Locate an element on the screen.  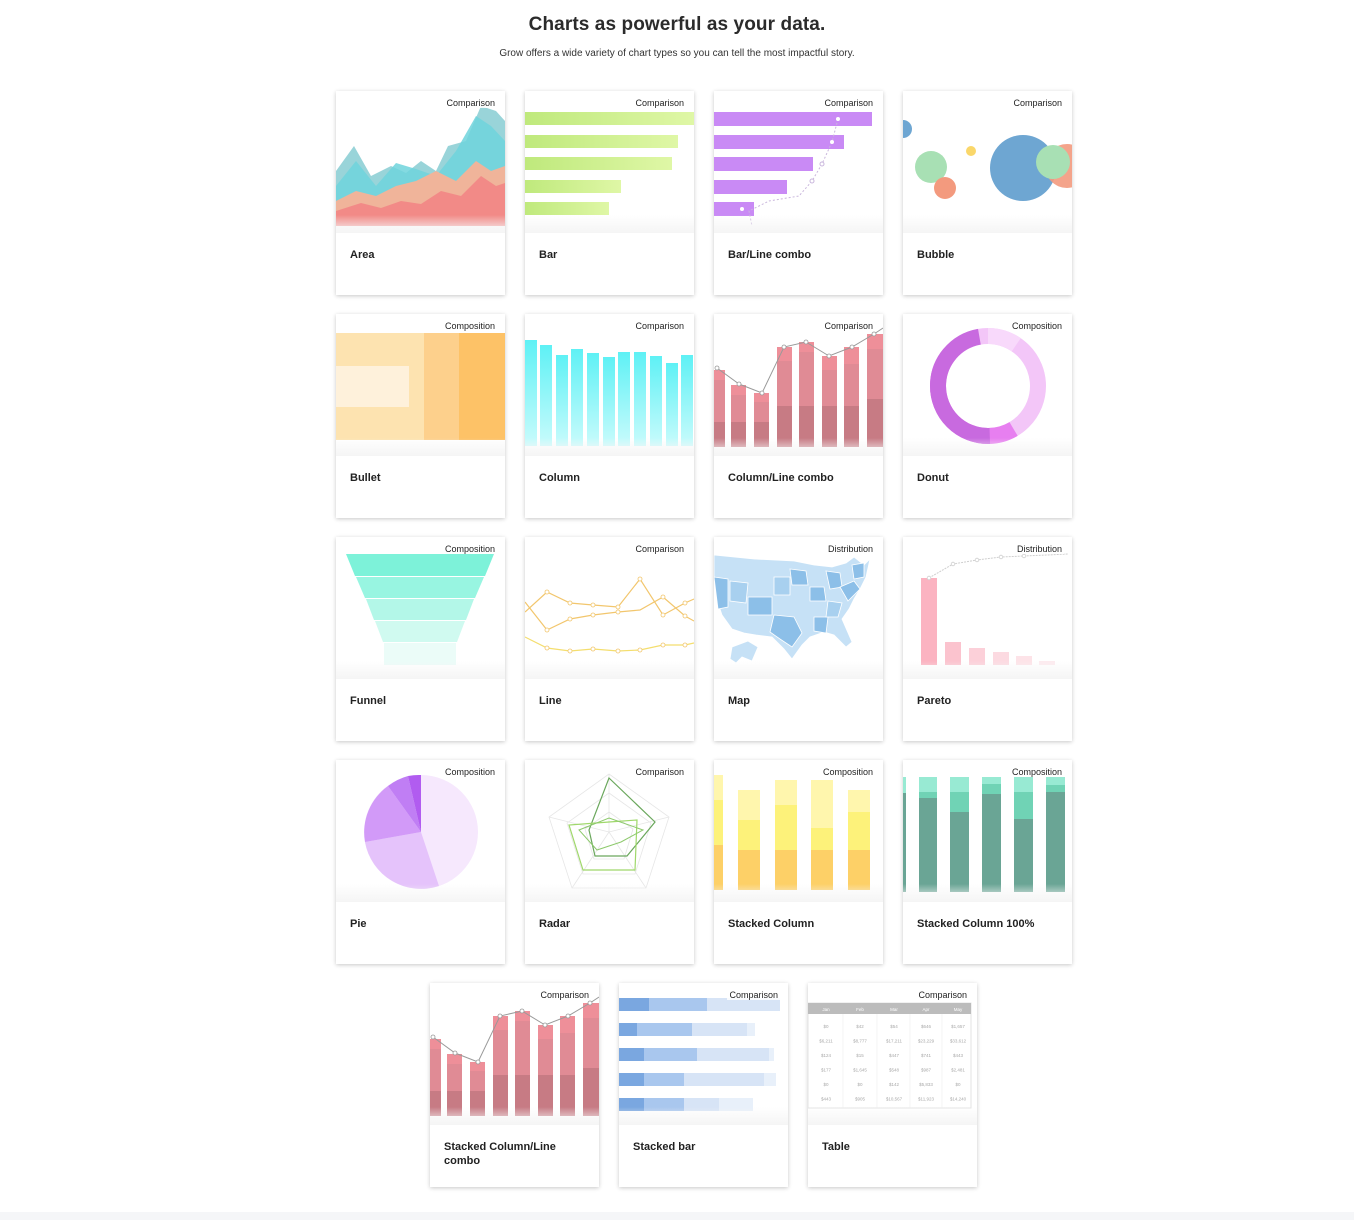
table-cell: $447 is located at coordinates (894, 1055).